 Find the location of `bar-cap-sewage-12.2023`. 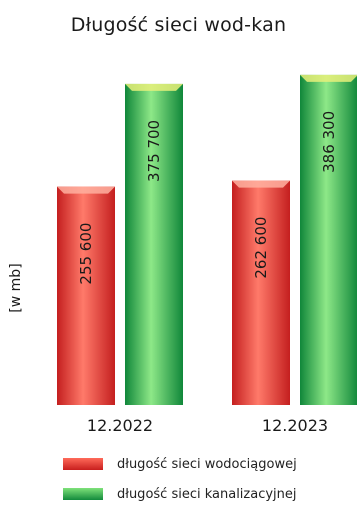

bar-cap-sewage-12.2023 is located at coordinates (328, 78).